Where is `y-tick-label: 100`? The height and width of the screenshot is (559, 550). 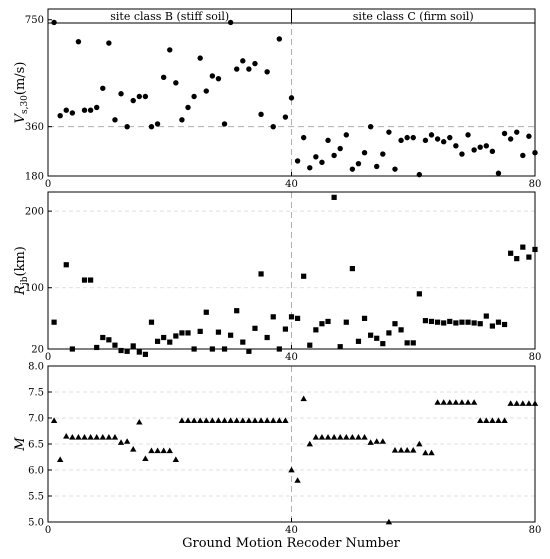
y-tick-label: 100 is located at coordinates (34, 288).